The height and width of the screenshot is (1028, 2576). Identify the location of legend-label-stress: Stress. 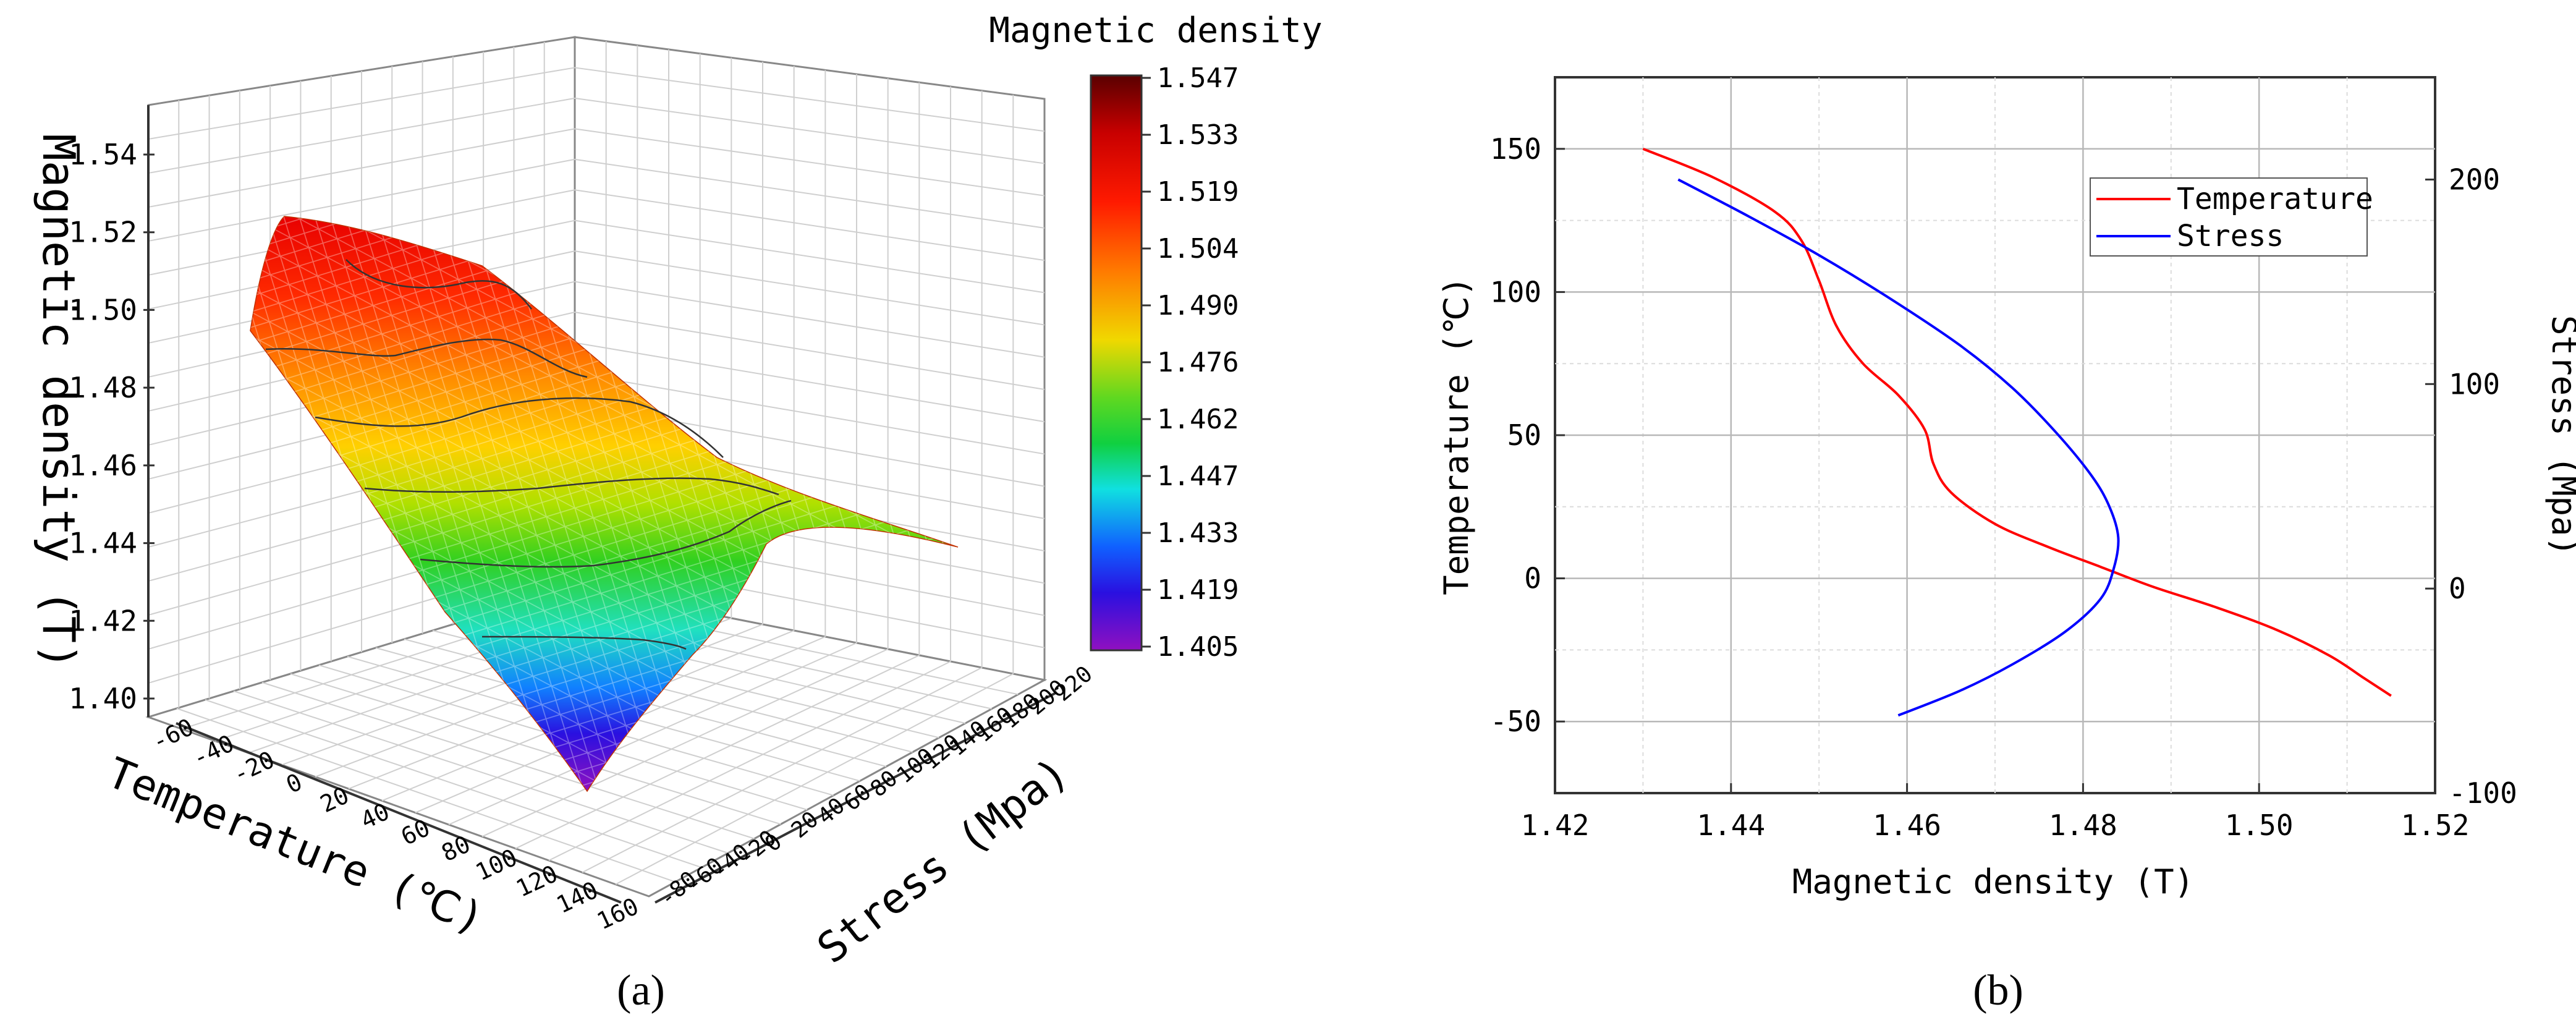
(2230, 236).